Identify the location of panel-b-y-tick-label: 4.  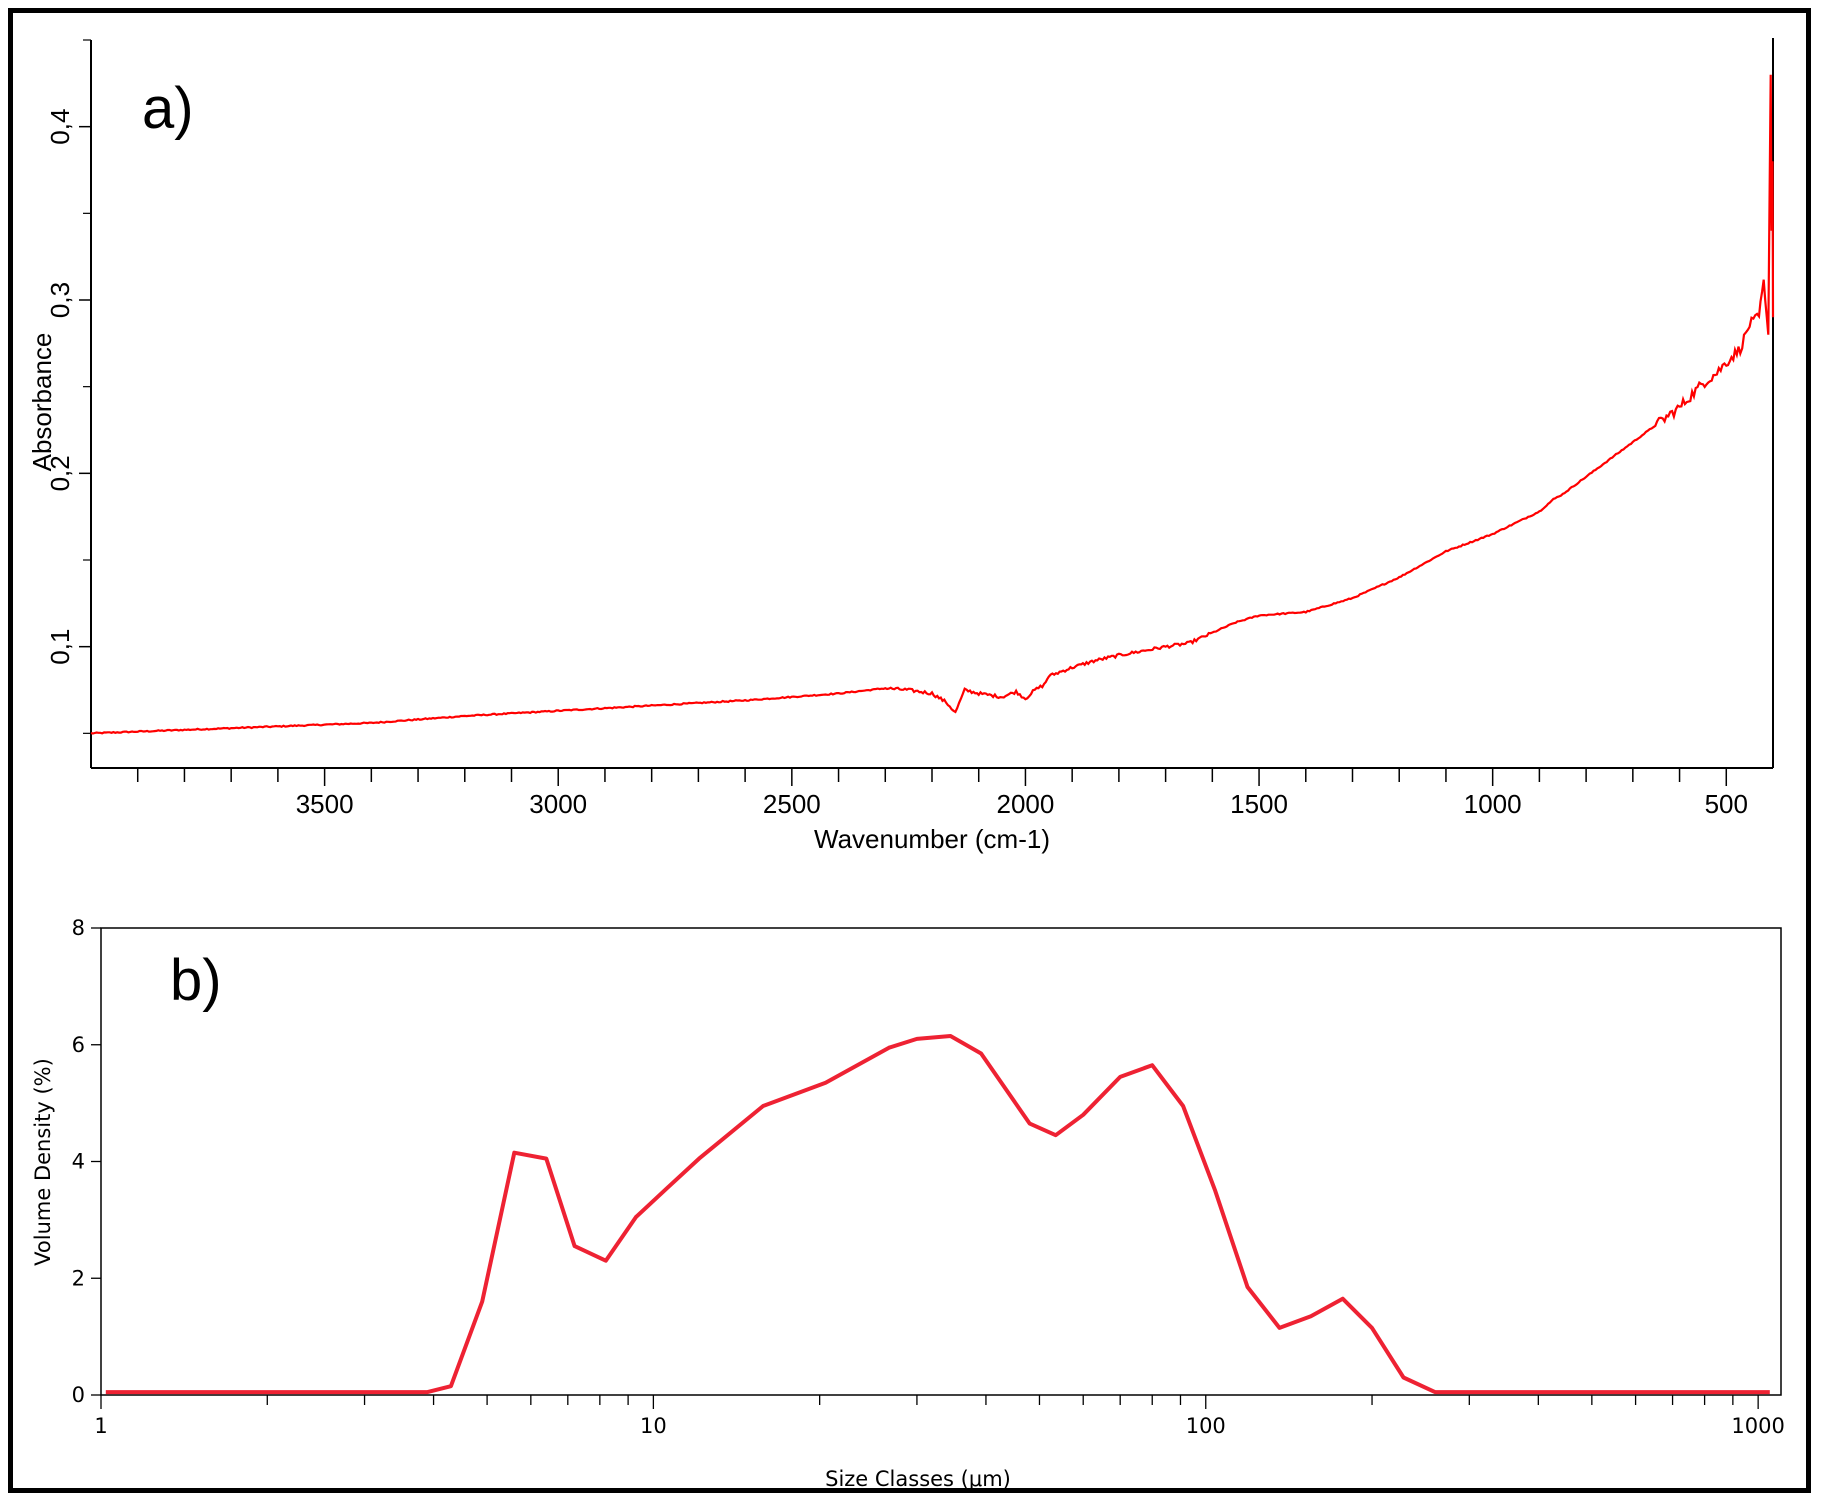
(78, 1162).